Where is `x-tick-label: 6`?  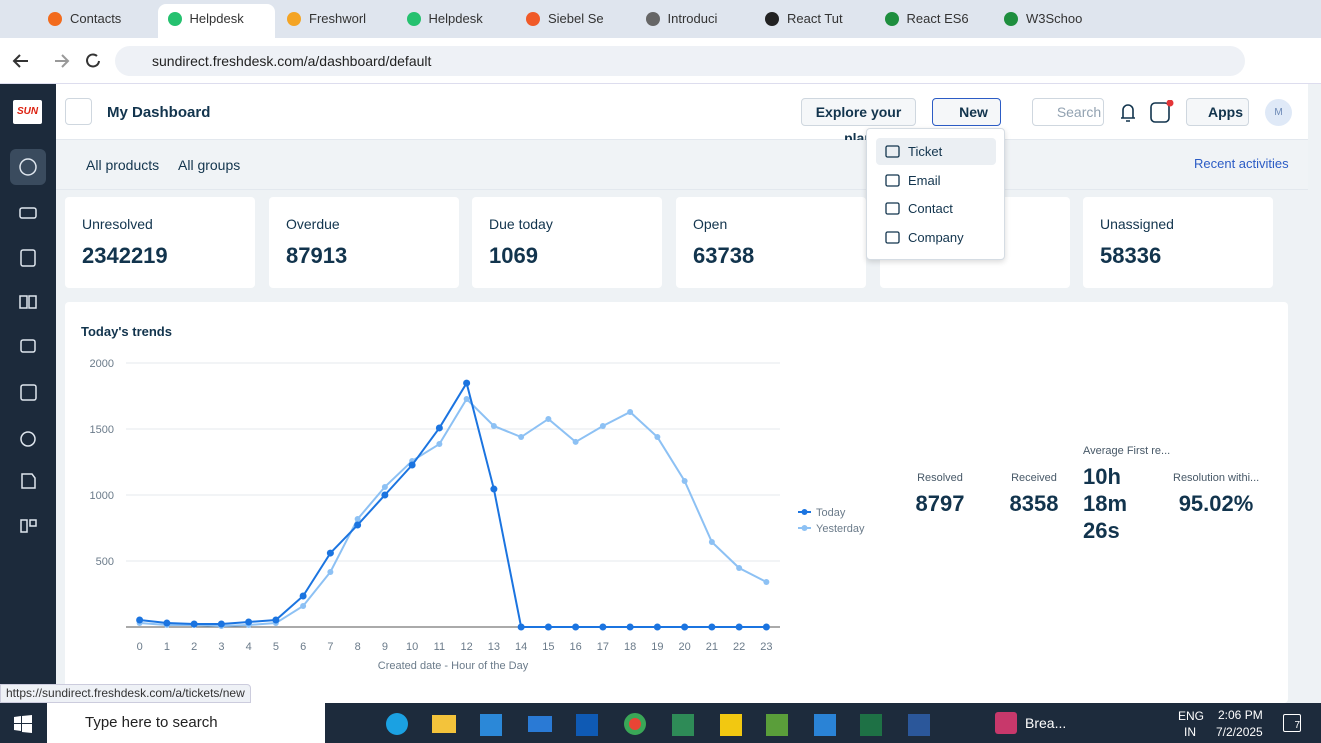
x-tick-label: 6 is located at coordinates (303, 647).